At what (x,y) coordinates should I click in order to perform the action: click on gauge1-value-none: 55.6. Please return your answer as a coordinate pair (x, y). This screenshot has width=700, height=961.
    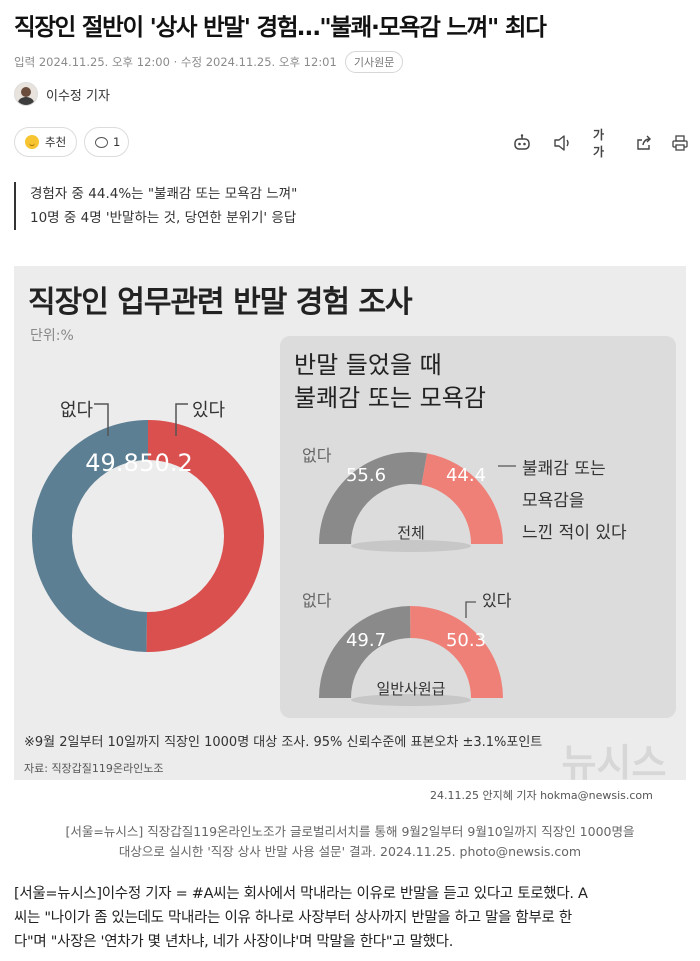
    Looking at the image, I should click on (366, 475).